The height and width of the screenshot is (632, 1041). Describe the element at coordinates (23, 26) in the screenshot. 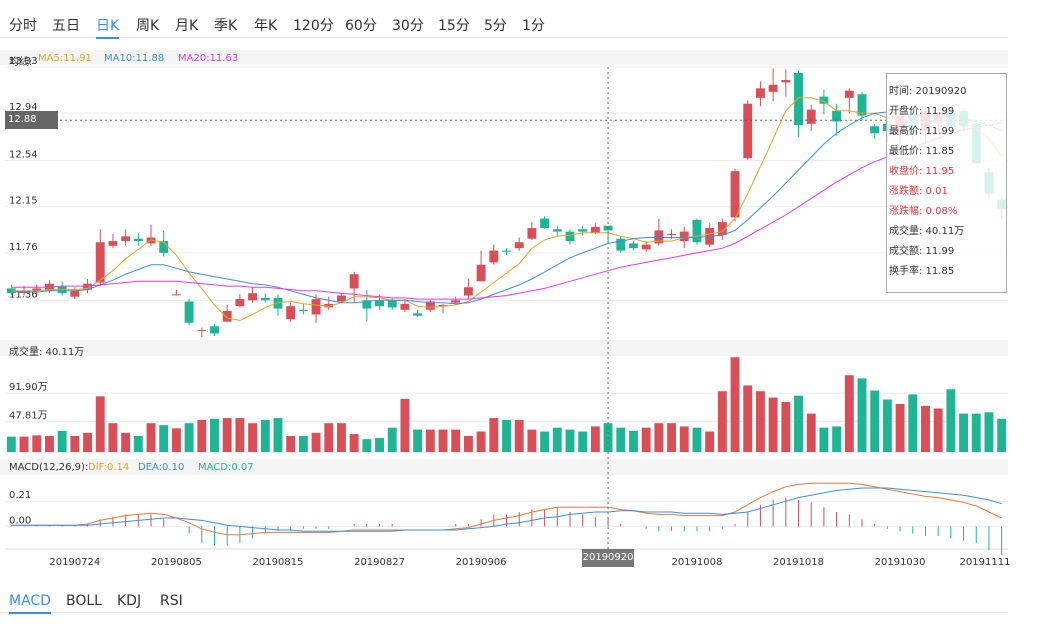

I see `tab-period-0: 分时` at that location.